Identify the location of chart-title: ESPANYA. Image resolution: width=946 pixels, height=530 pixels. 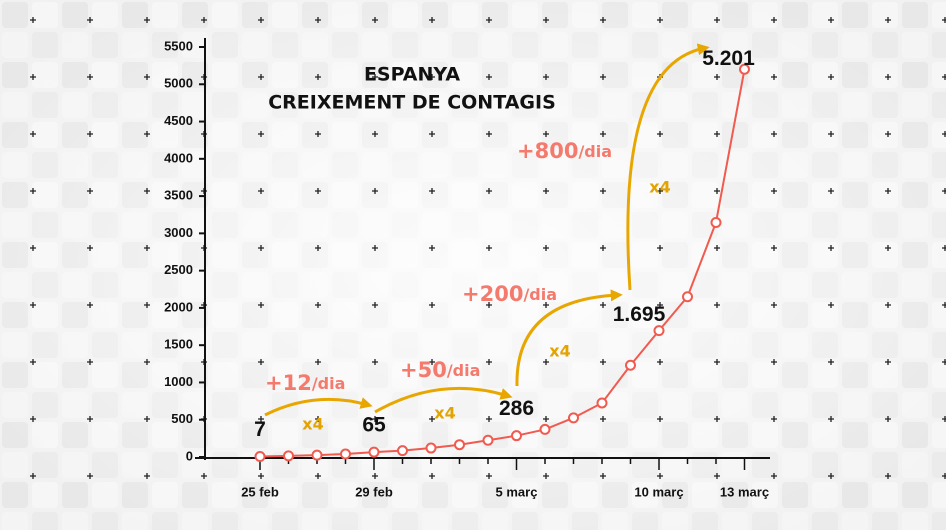
(412, 75).